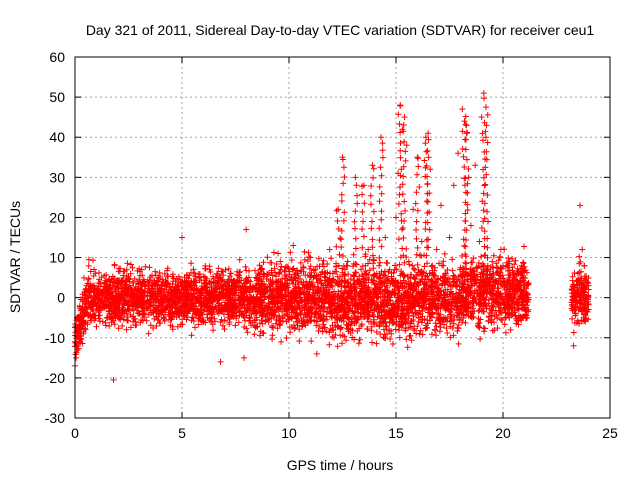 This screenshot has height=480, width=640. Describe the element at coordinates (15, 257) in the screenshot. I see `y-axis-label: SDTVAR / TECUs` at that location.